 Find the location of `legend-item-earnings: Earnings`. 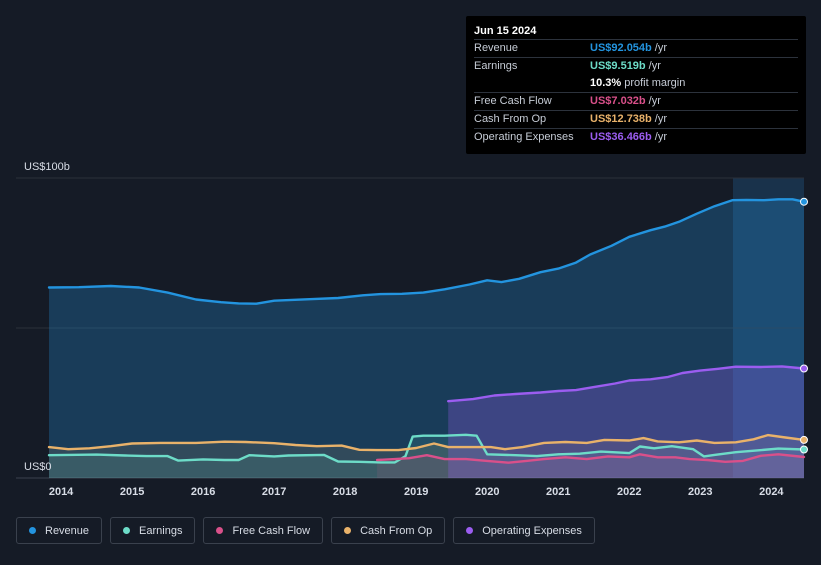

legend-item-earnings: Earnings is located at coordinates (153, 530).